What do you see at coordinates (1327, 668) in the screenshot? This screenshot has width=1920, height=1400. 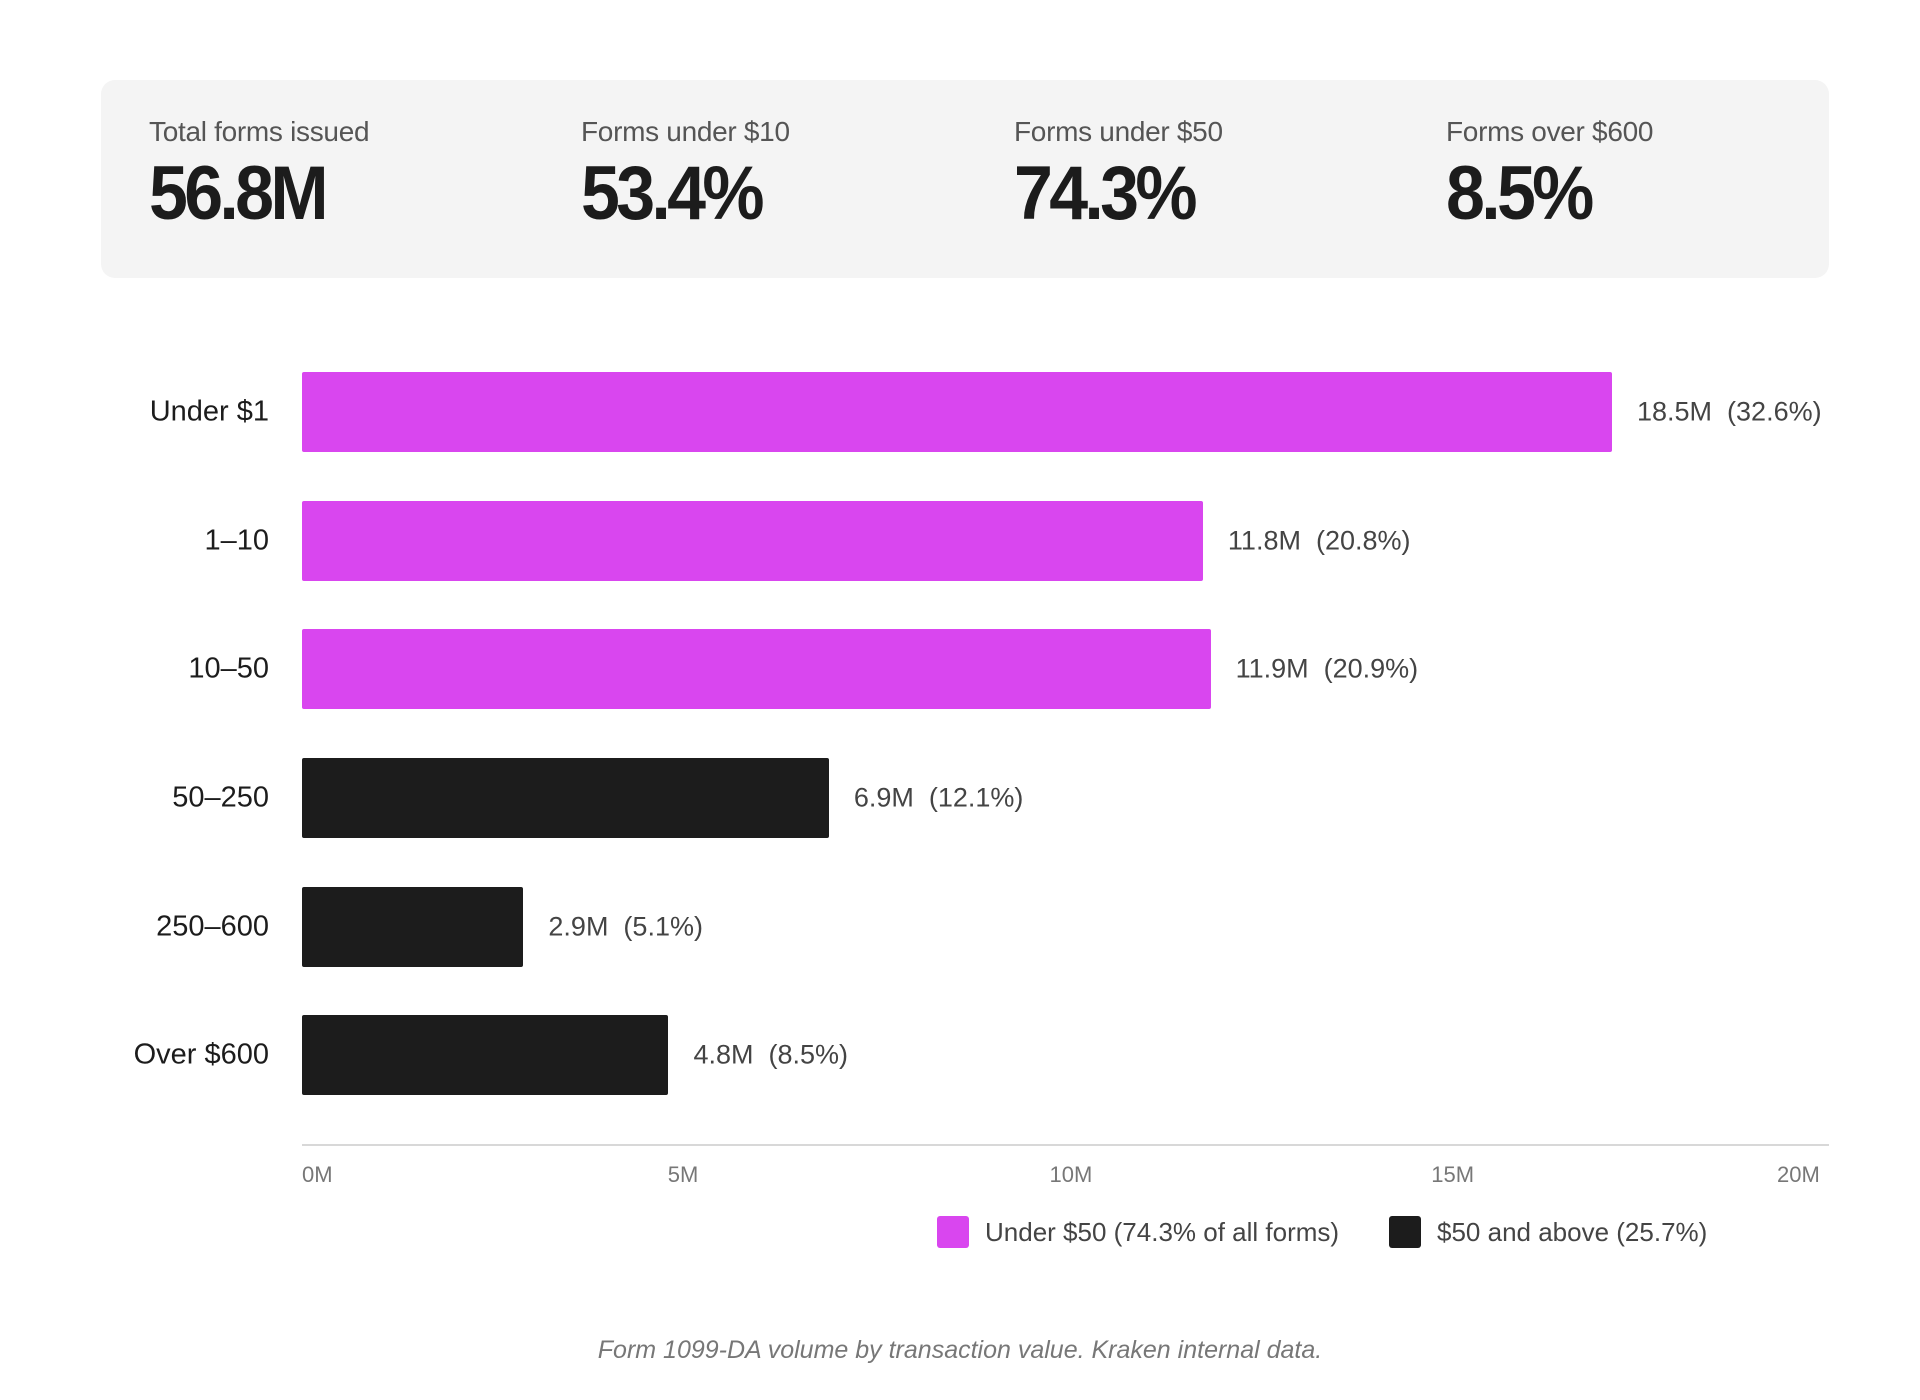 I see `value-label: 11.9M (20.9%)` at bounding box center [1327, 668].